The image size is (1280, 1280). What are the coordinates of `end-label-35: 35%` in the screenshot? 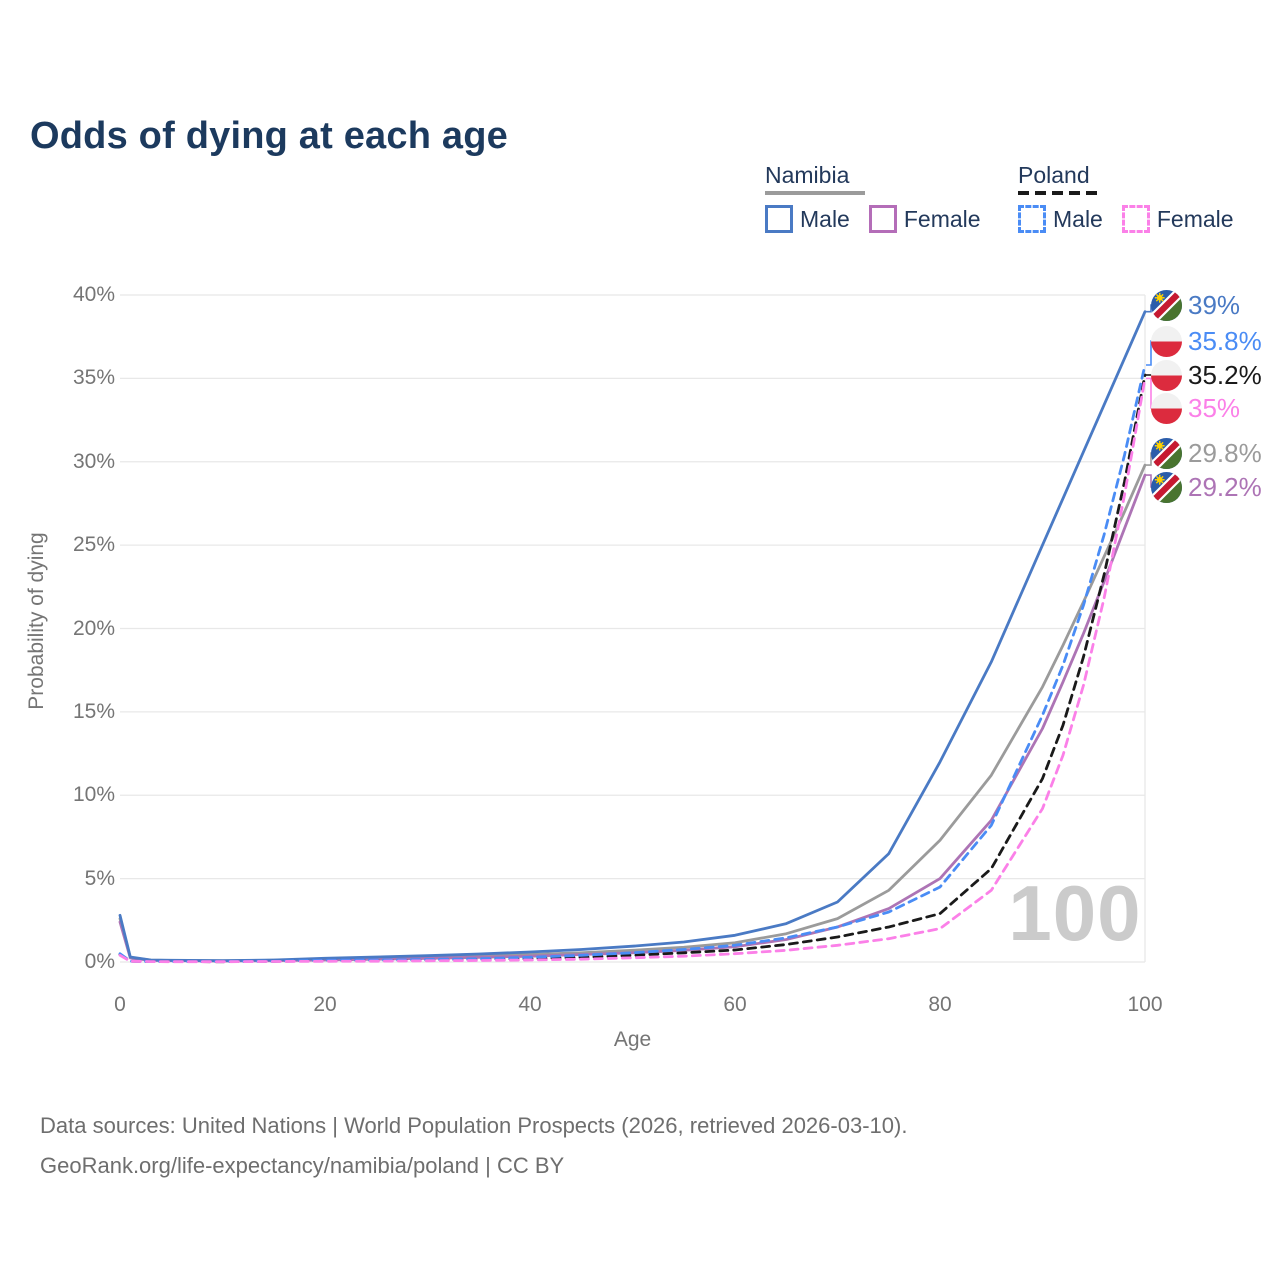 It's located at (1195, 408).